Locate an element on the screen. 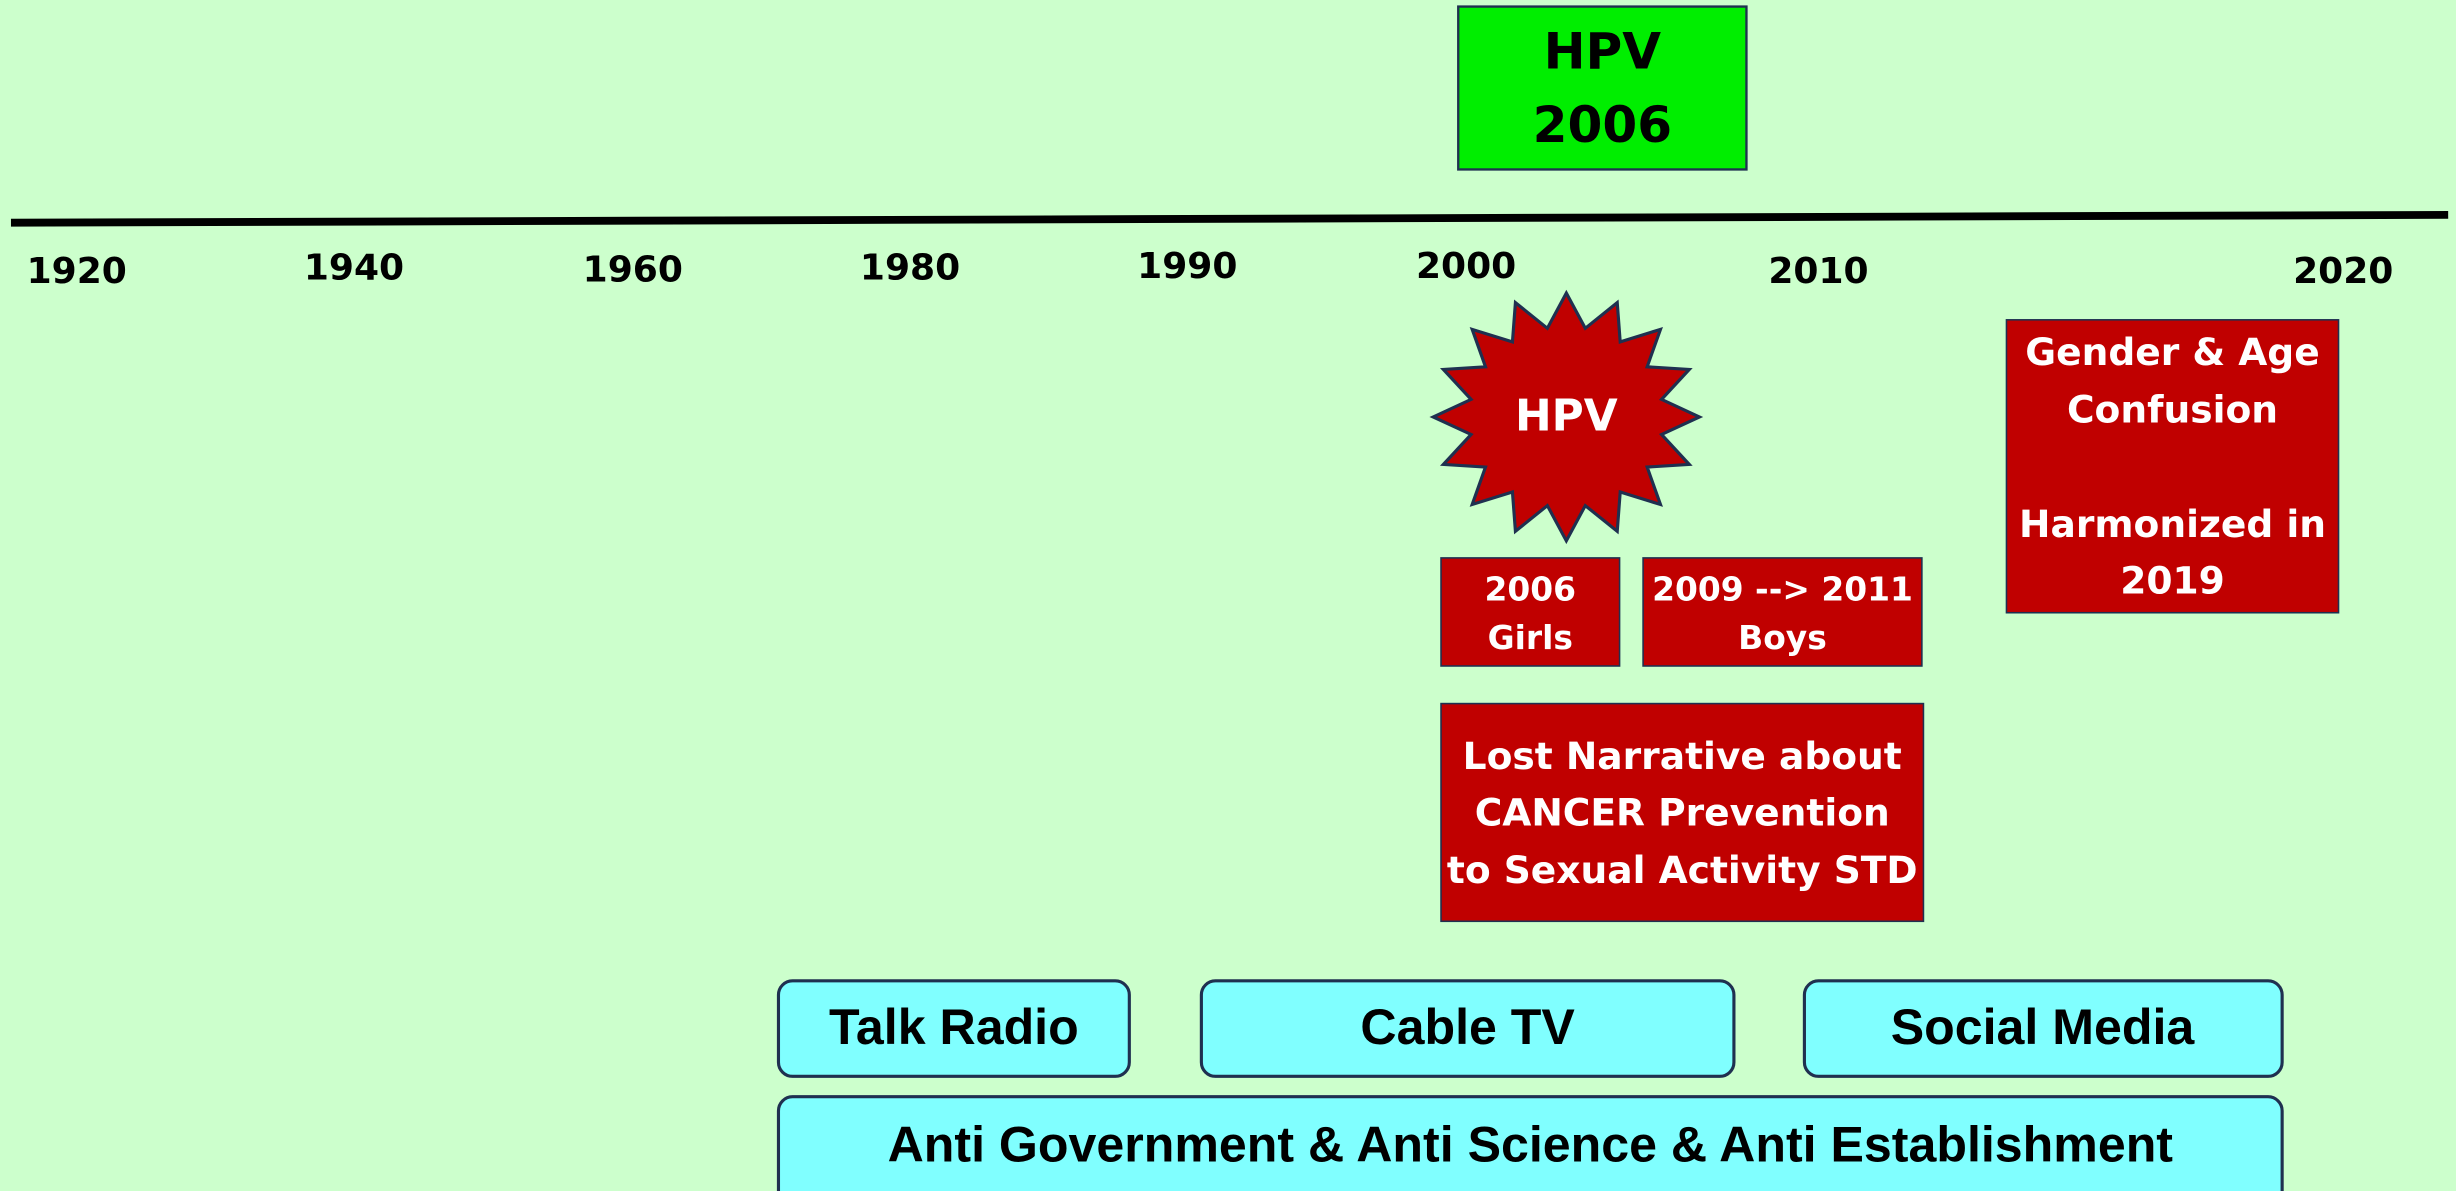  boys-box is located at coordinates (1782, 612).